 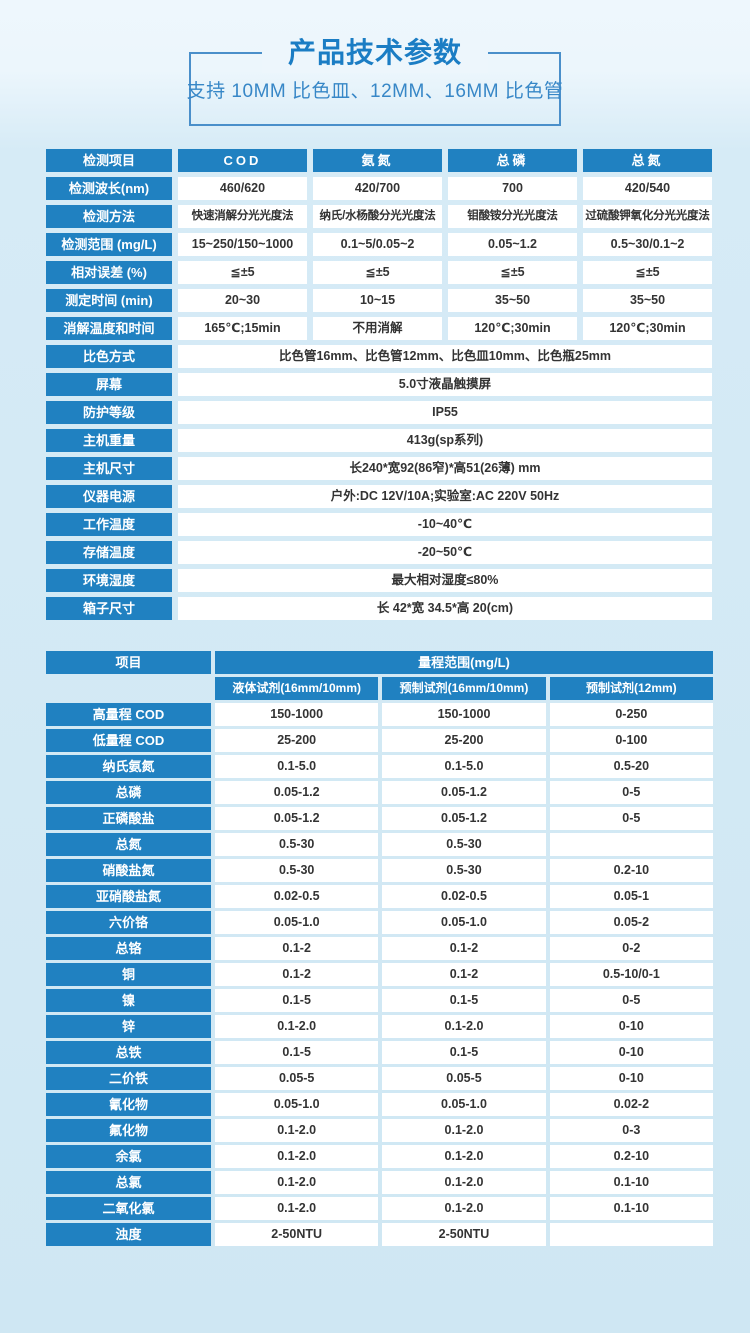 What do you see at coordinates (128, 844) in the screenshot?
I see `range-row-label: 总氮` at bounding box center [128, 844].